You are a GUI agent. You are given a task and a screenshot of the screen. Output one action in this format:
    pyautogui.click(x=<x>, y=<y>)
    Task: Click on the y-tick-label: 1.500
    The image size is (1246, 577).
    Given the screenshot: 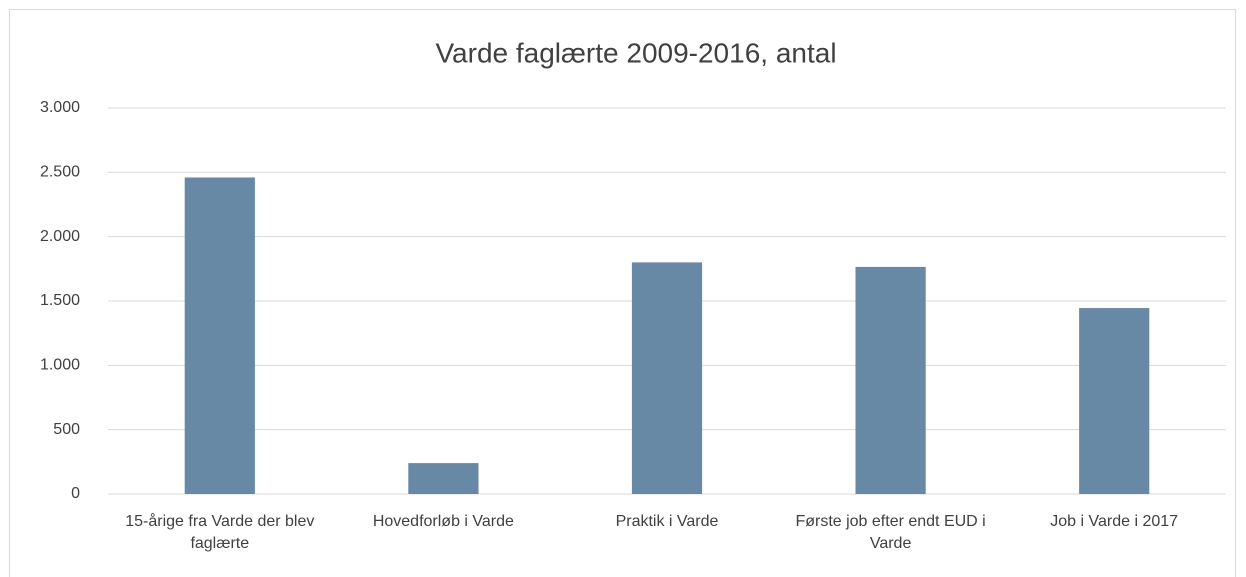 What is the action you would take?
    pyautogui.click(x=60, y=300)
    